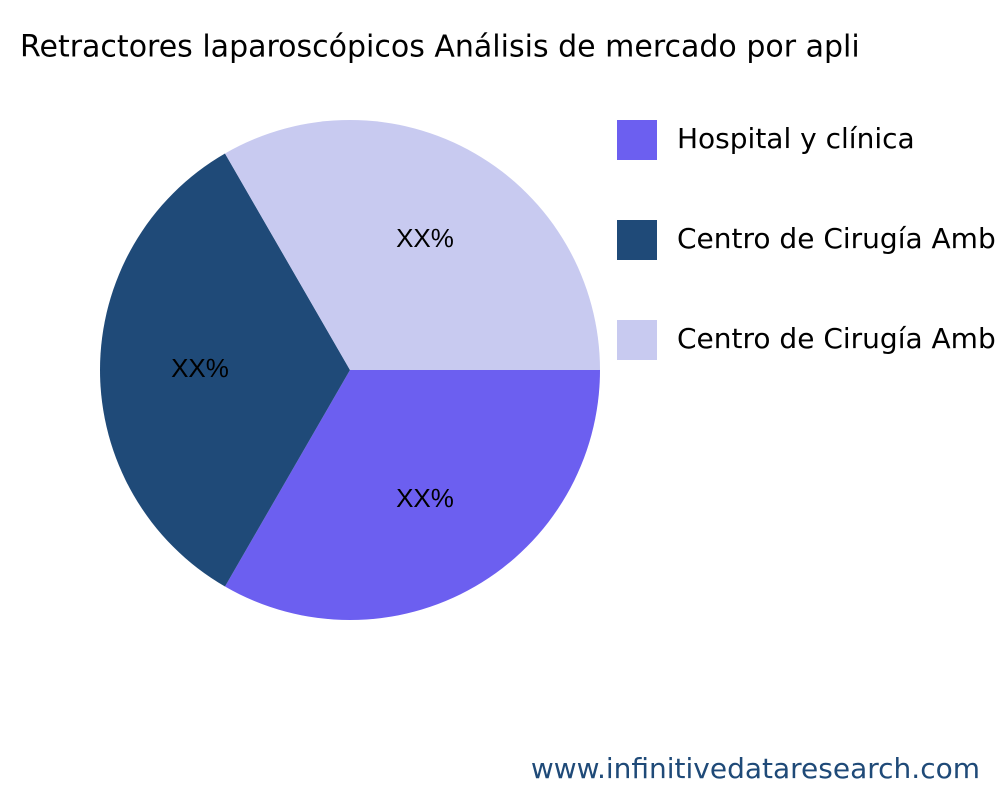 The width and height of the screenshot is (1000, 800). What do you see at coordinates (755, 768) in the screenshot?
I see `source: www.infinitivedataresearch.com` at bounding box center [755, 768].